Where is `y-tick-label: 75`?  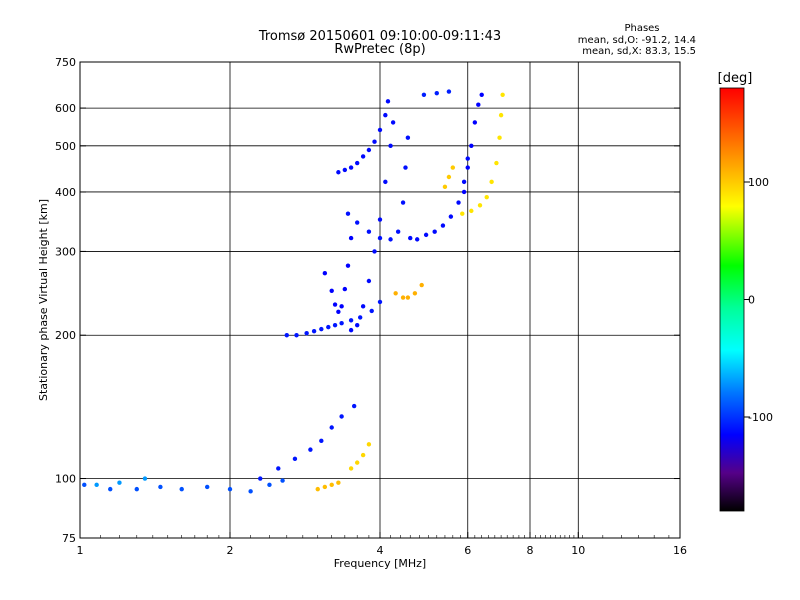 y-tick-label: 75 is located at coordinates (69, 538).